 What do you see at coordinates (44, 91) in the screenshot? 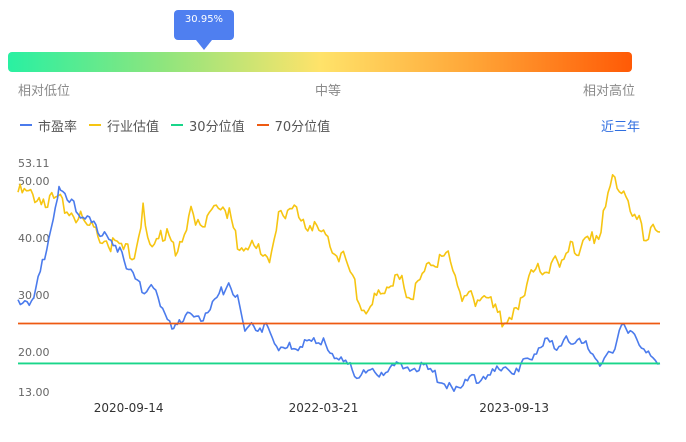
I see `gauge-low-label: 相对低位` at bounding box center [44, 91].